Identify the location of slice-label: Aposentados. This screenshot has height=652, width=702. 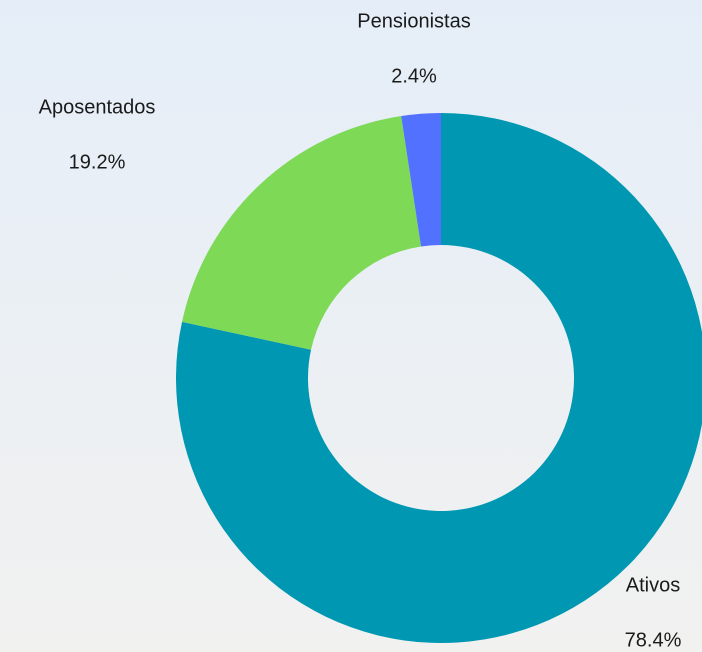
(97, 107).